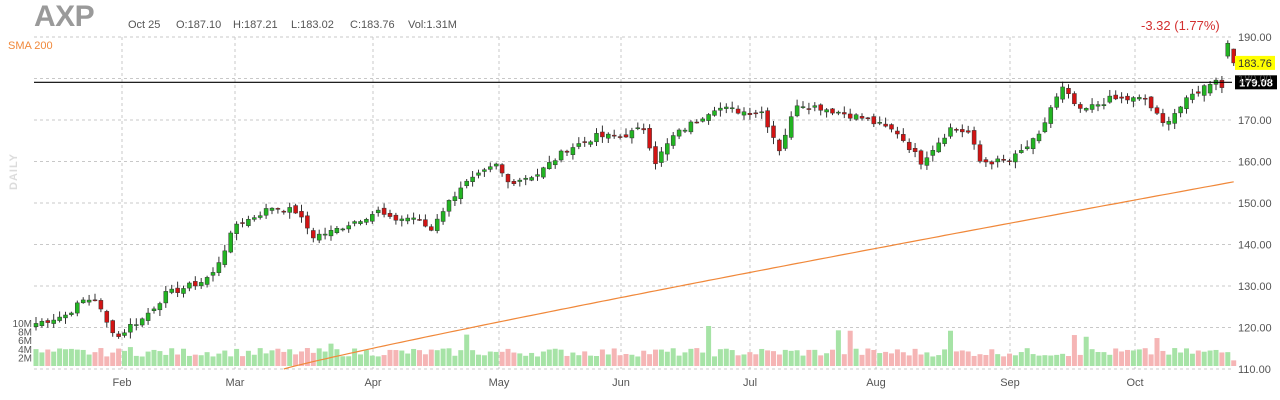 This screenshot has height=400, width=1280. I want to click on bar-date: Oct 25, so click(144, 25).